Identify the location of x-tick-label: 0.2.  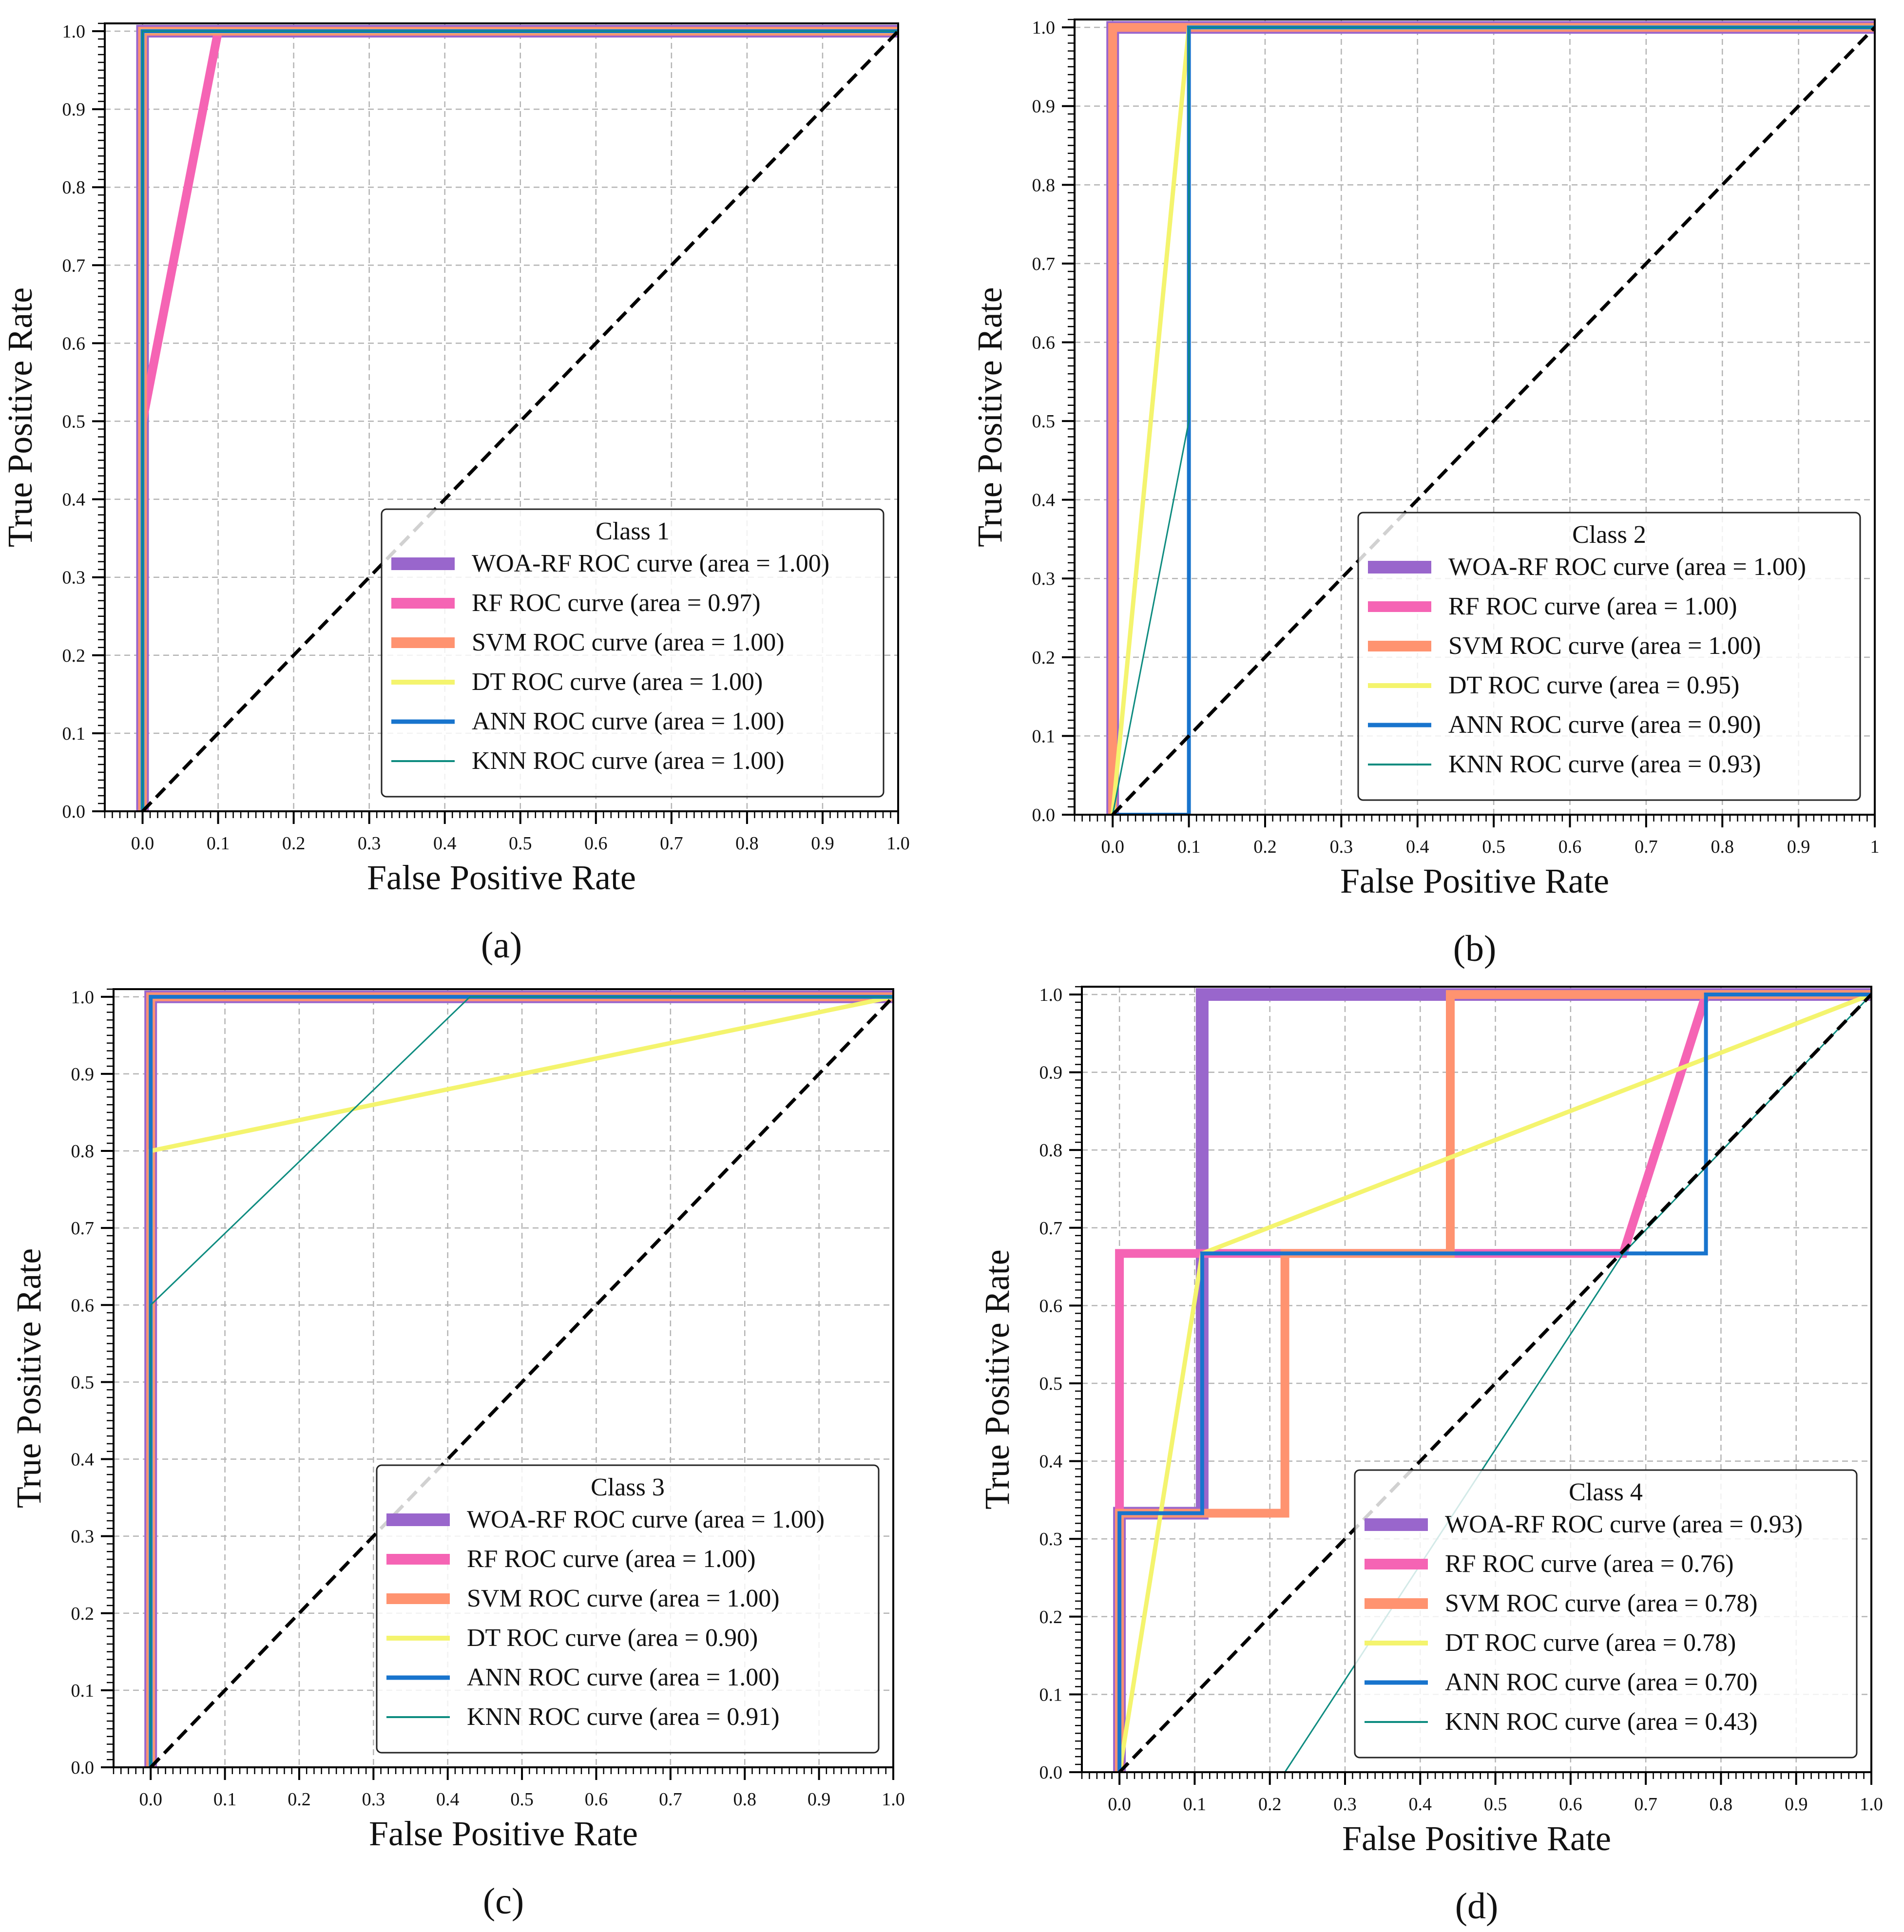
(294, 843).